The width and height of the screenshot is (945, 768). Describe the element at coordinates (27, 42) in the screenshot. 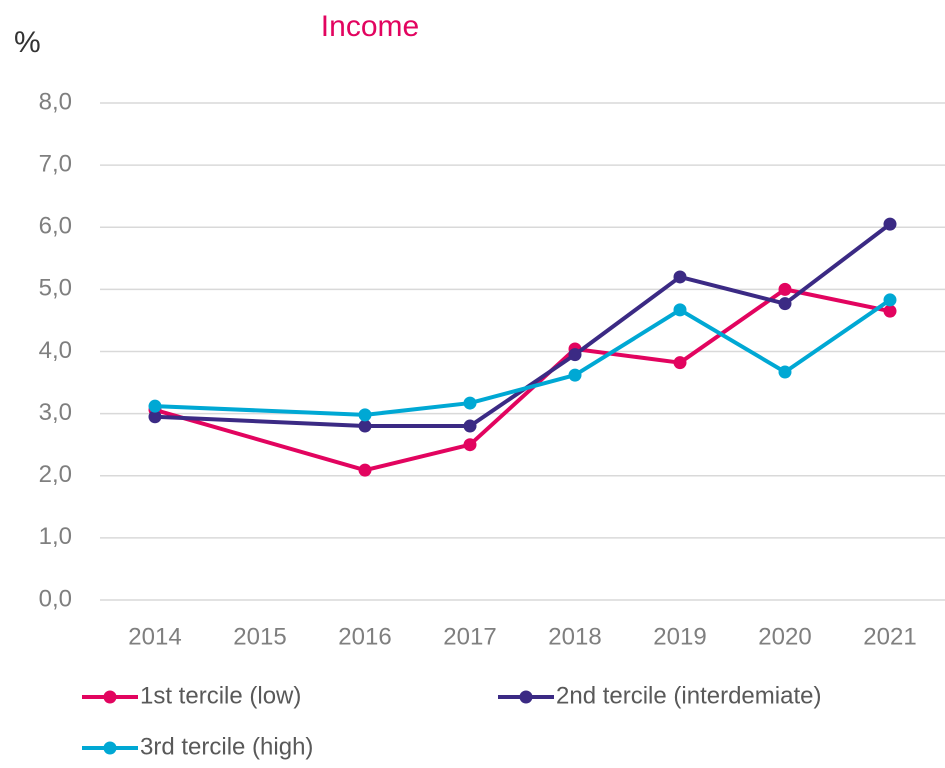

I see `y-axis-label: %` at that location.